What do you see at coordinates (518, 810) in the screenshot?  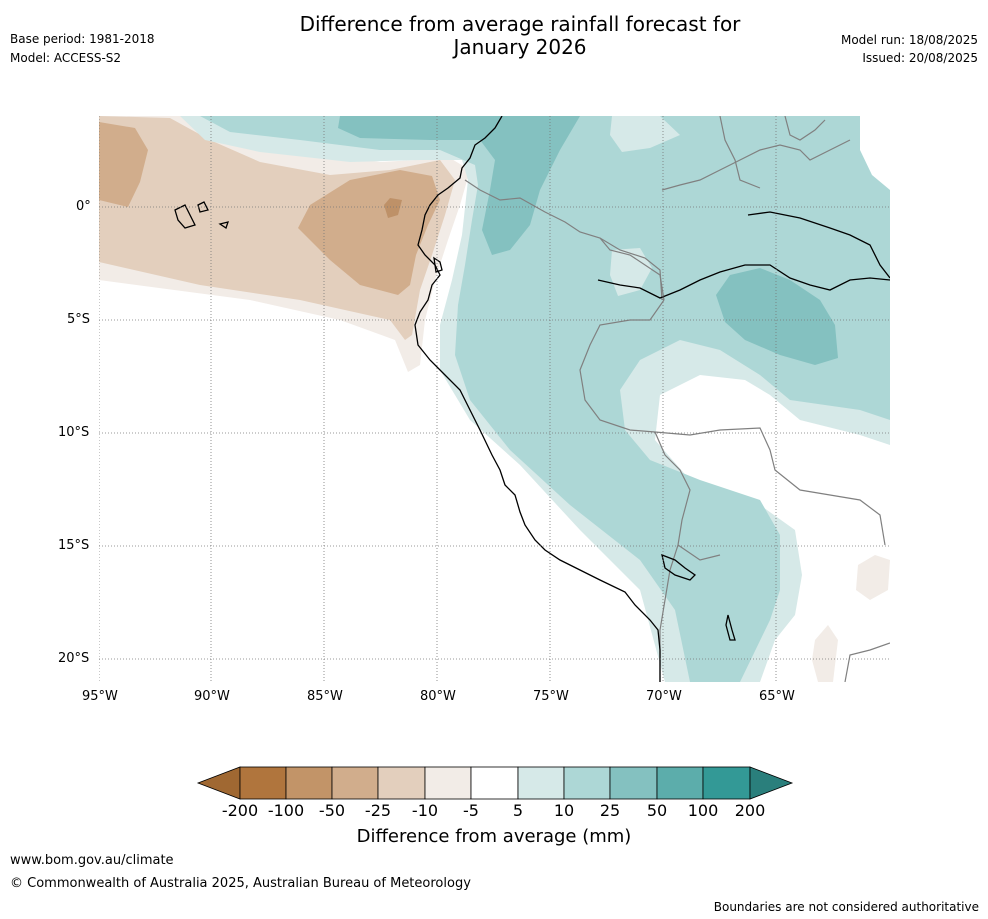 I see `colorbar-tick: 5` at bounding box center [518, 810].